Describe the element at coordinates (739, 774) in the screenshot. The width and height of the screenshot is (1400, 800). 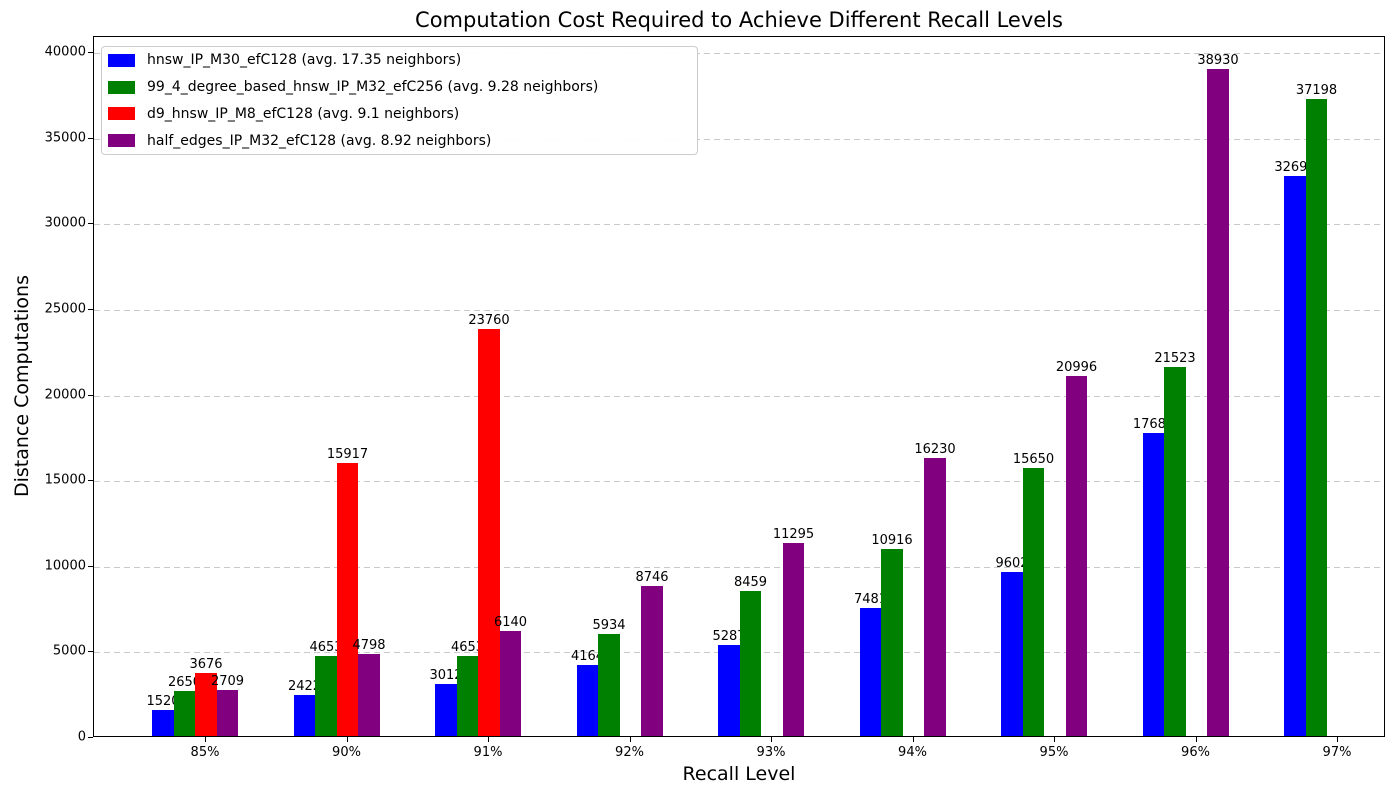
I see `x-axis-label: Recall Level` at that location.